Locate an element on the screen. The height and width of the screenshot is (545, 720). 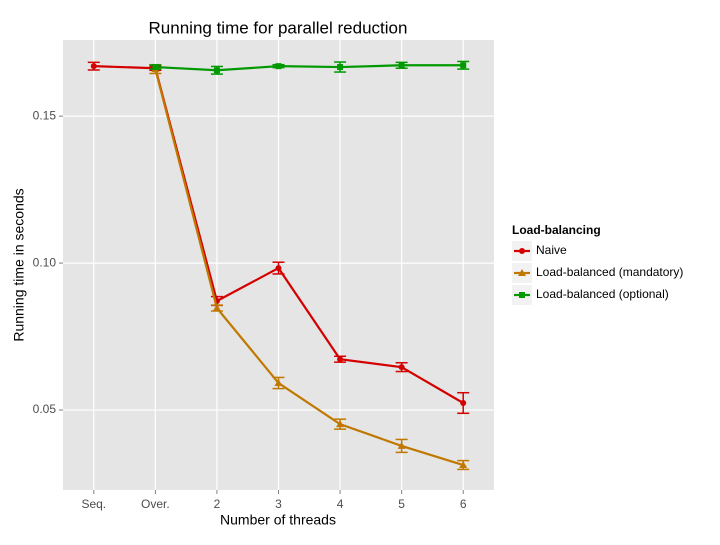
legend-label: Load-balanced (mandatory) is located at coordinates (609, 272).